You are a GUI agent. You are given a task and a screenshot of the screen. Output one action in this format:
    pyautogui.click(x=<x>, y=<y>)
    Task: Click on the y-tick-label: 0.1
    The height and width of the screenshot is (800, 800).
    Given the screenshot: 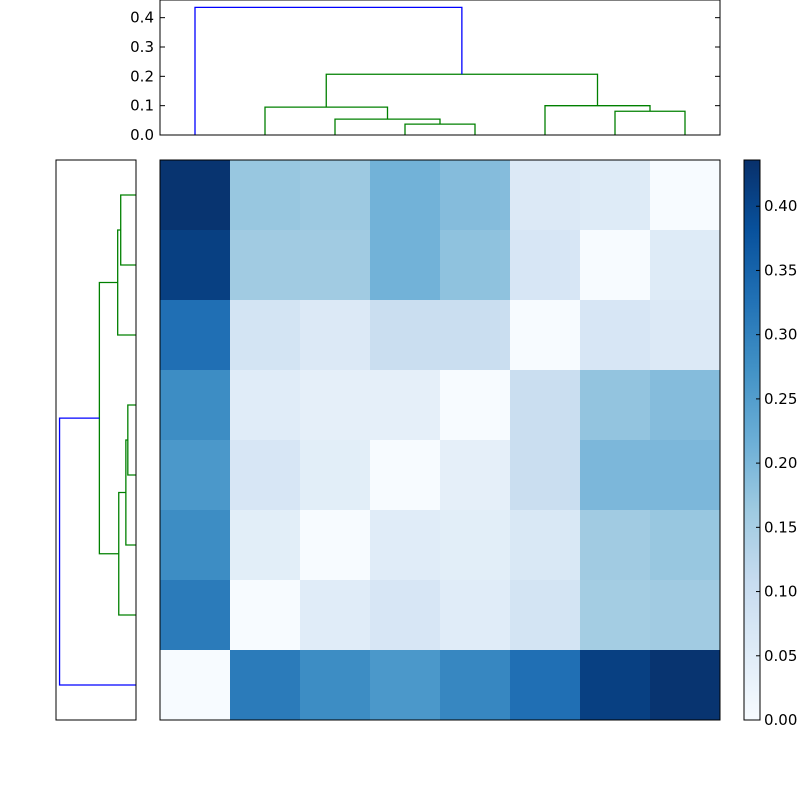 What is the action you would take?
    pyautogui.click(x=142, y=106)
    